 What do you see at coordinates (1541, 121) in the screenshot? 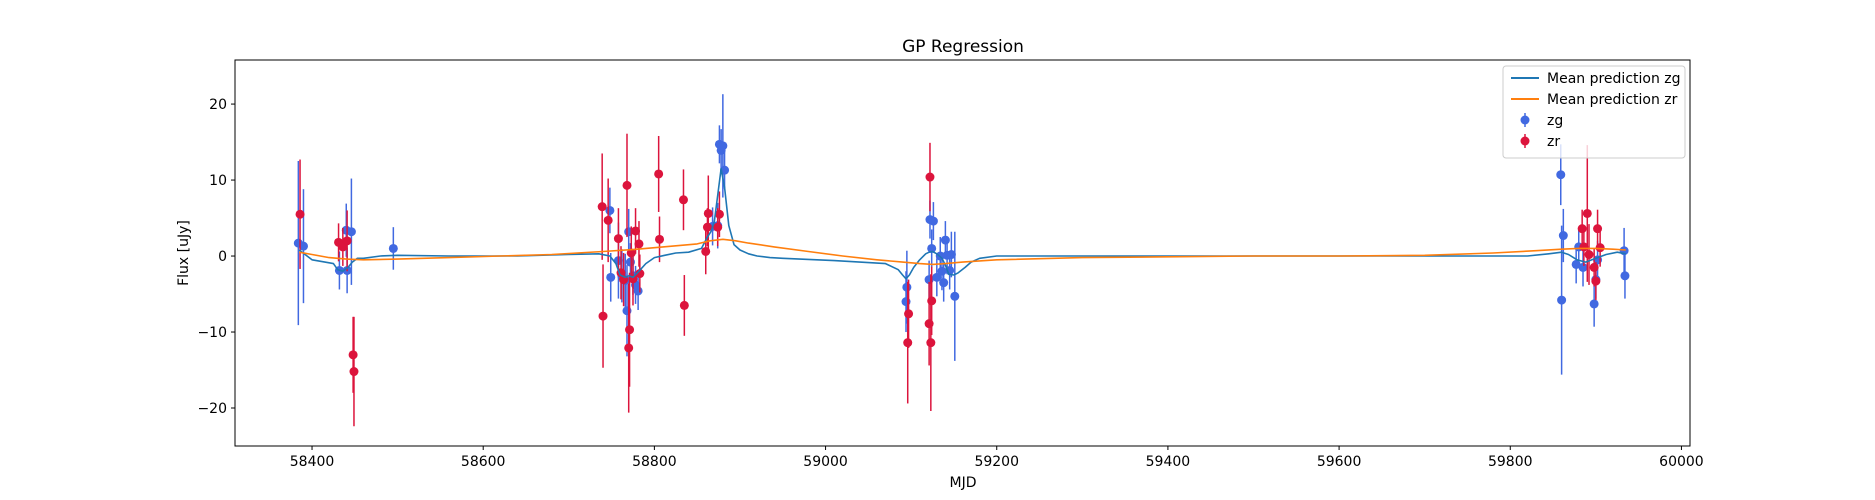
I see `legend-item-2: zg` at bounding box center [1541, 121].